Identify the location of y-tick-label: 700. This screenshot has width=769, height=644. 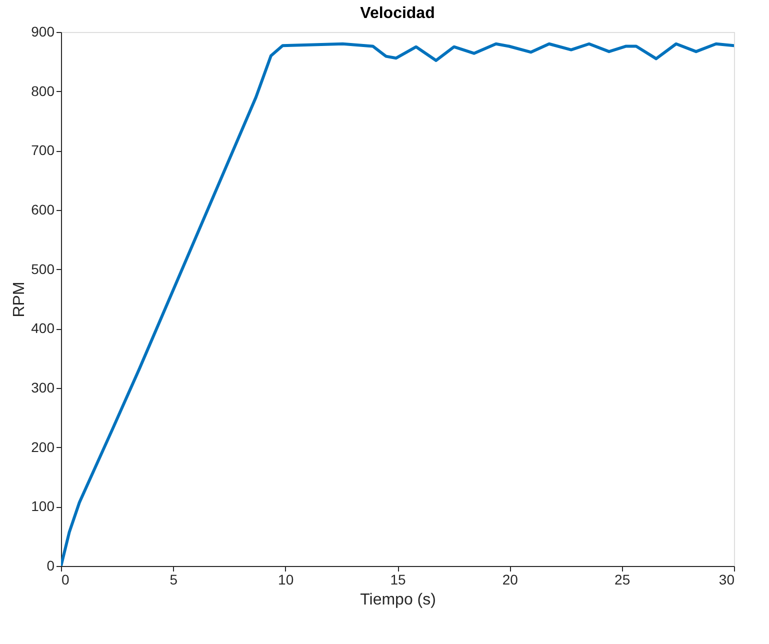
(43, 150).